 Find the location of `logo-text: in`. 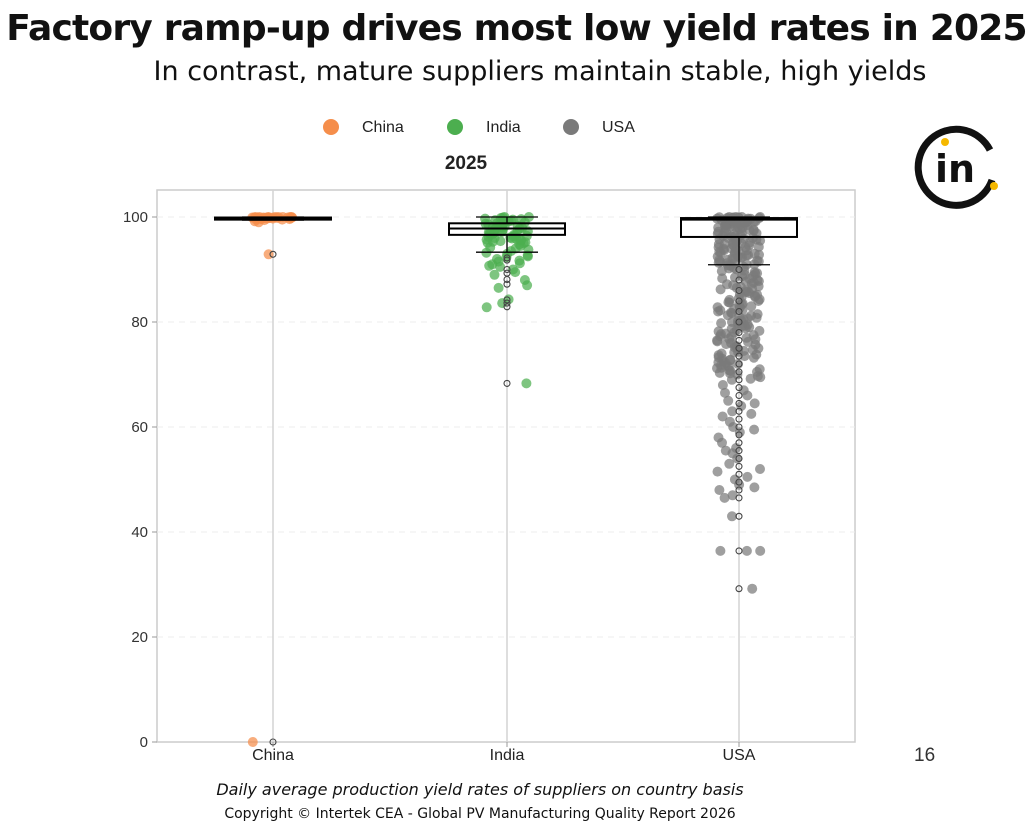

logo-text: in is located at coordinates (955, 169).